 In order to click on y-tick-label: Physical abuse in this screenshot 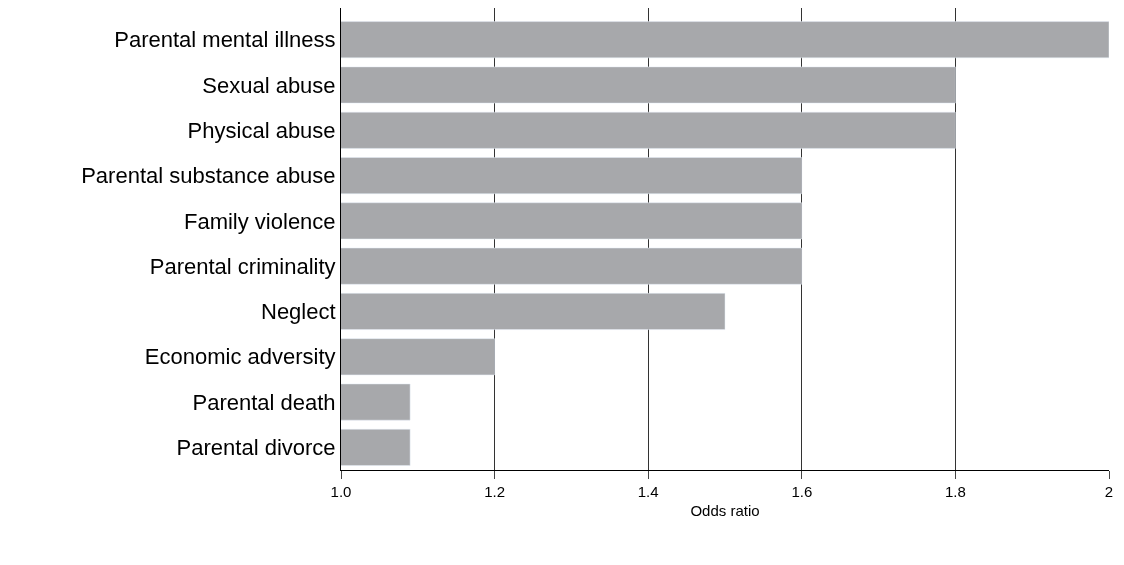, I will do `click(261, 130)`.